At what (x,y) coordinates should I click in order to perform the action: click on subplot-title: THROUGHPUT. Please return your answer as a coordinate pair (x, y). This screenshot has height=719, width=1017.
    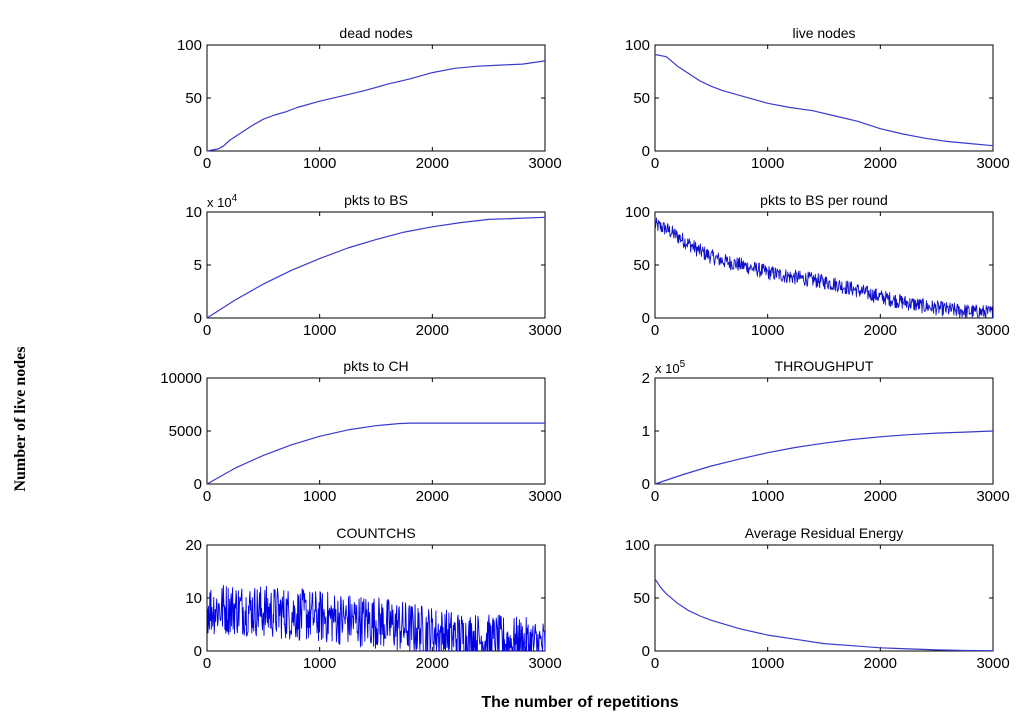
    Looking at the image, I should click on (824, 366).